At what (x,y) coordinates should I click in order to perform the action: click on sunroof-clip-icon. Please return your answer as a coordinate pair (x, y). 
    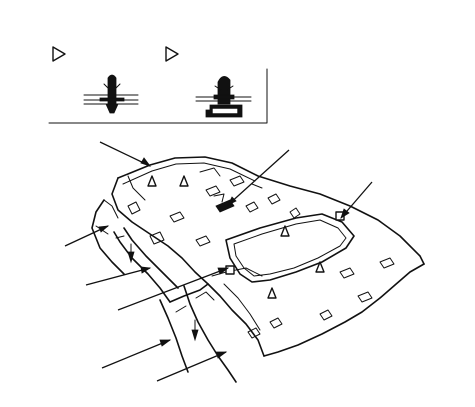
    Looking at the image, I should click on (223, 97).